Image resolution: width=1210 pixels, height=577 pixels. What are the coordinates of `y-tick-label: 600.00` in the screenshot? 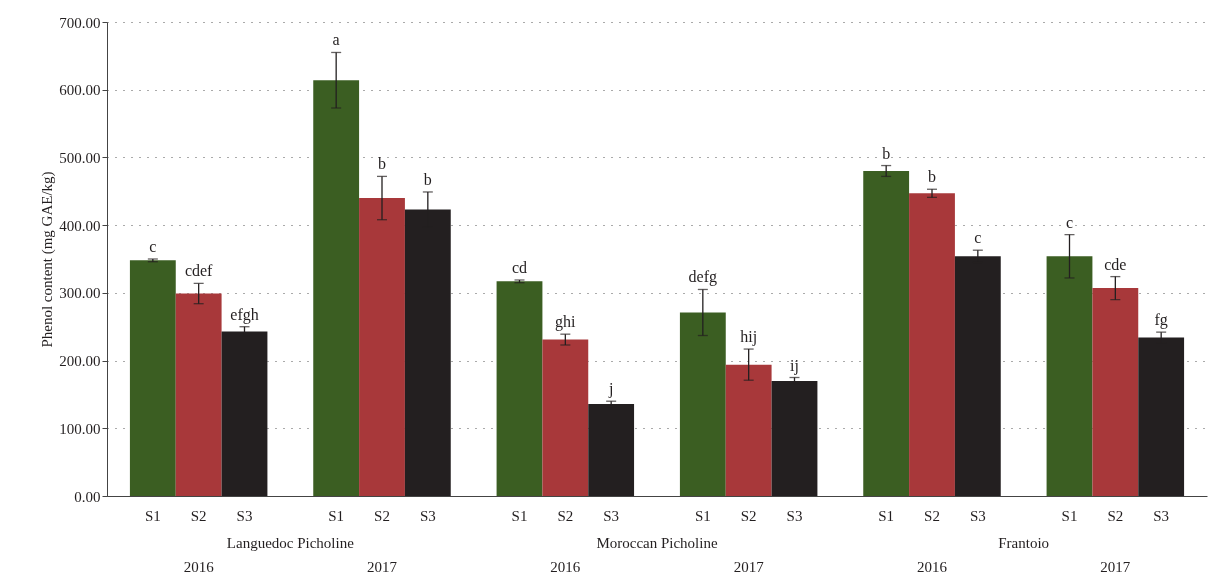 It's located at (80, 90).